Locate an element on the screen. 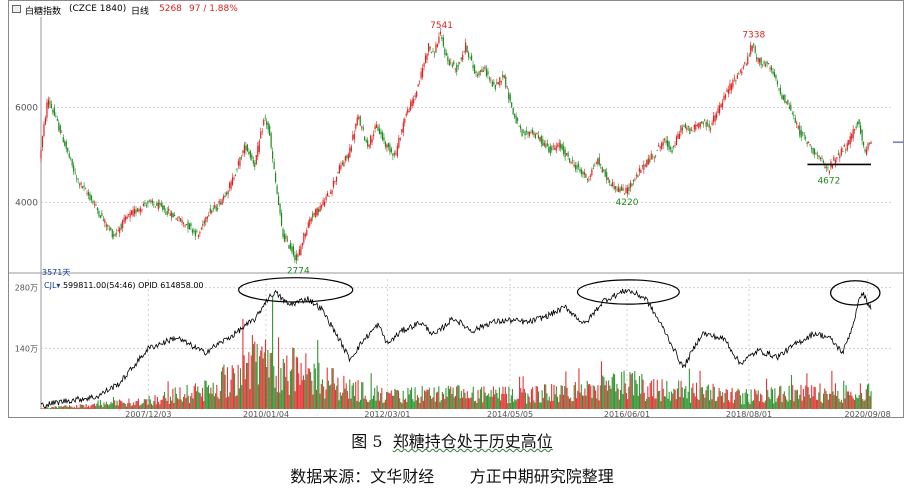  price-extreme-label: 2774 is located at coordinates (298, 272).